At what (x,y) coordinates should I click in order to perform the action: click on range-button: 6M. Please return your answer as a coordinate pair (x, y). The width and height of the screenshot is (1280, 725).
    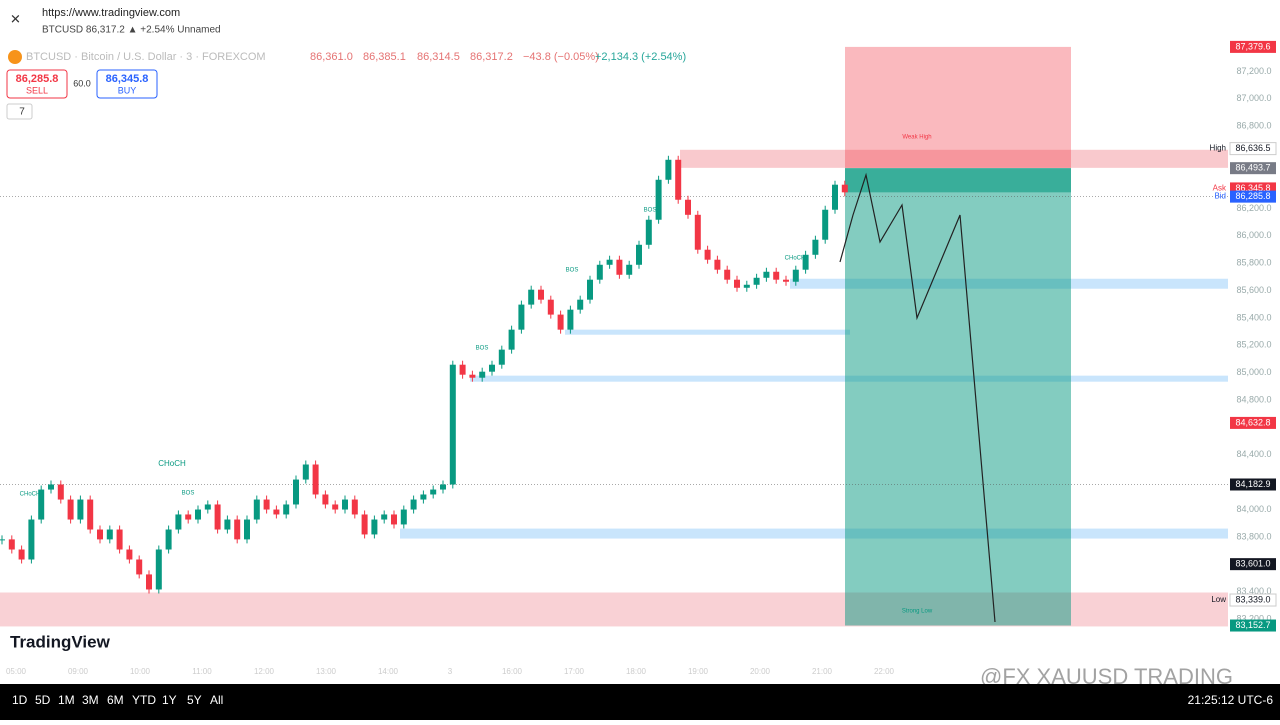
    Looking at the image, I should click on (115, 700).